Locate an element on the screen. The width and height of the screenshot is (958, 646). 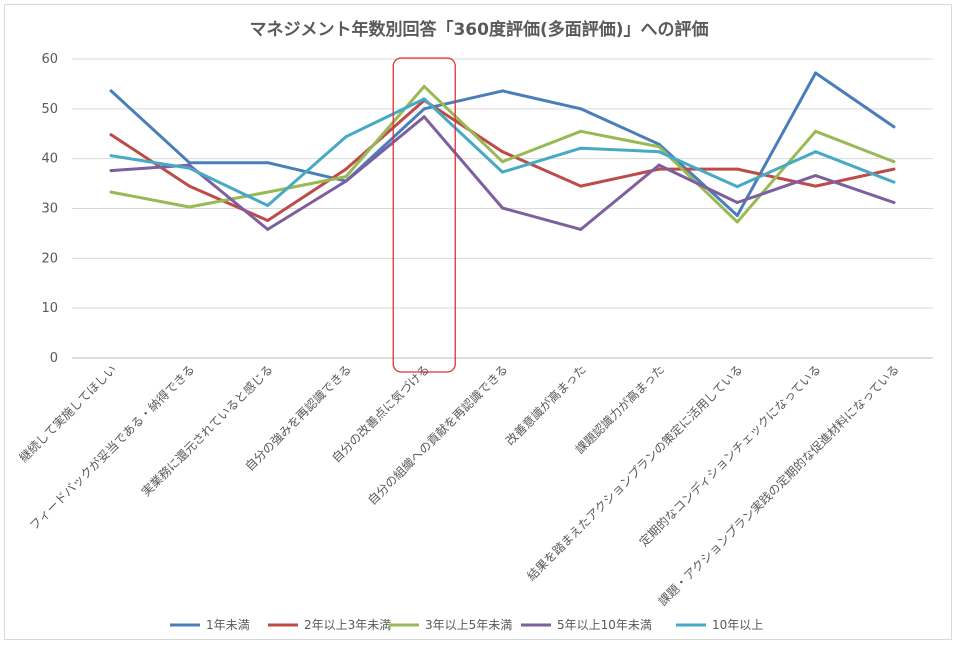
legend-label: 2年以上3年未満 is located at coordinates (347, 625).